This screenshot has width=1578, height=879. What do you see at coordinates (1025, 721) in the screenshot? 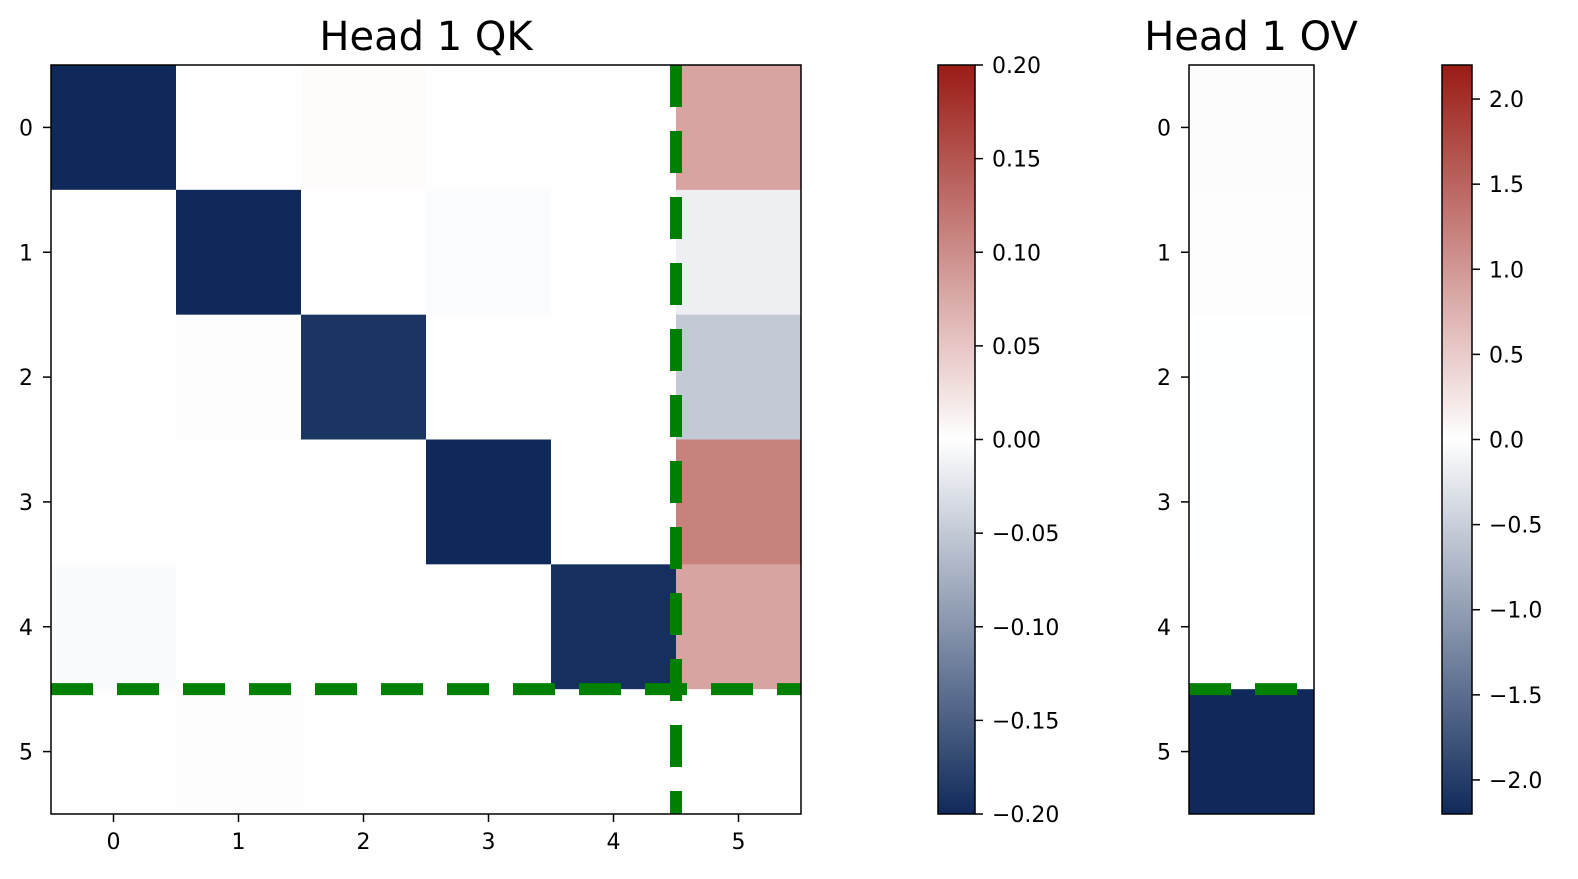
I see `colorbar-tick-label: −0.15` at bounding box center [1025, 721].